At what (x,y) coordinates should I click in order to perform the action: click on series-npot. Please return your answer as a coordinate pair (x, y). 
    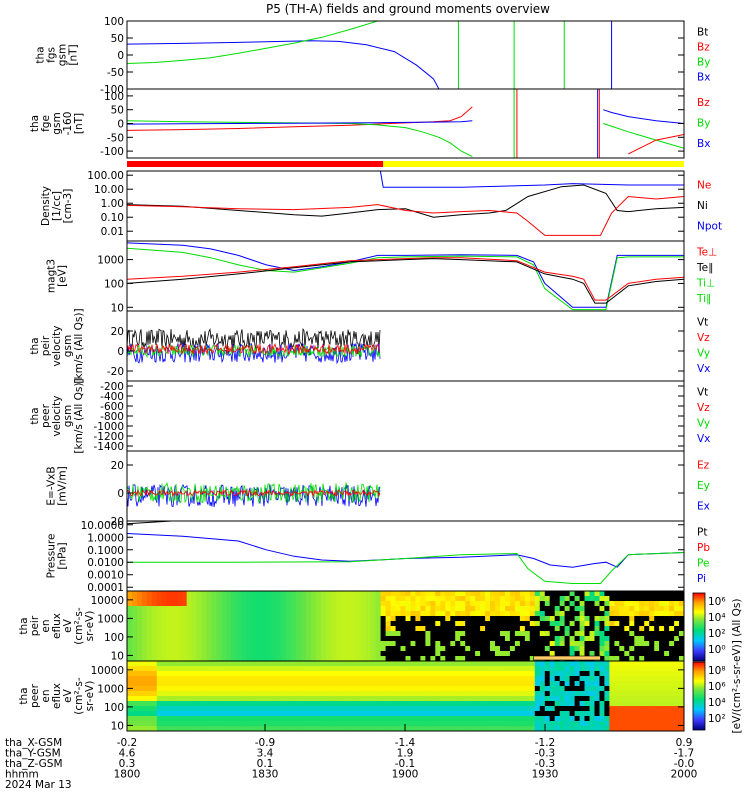
    Looking at the image, I should click on (531, 179).